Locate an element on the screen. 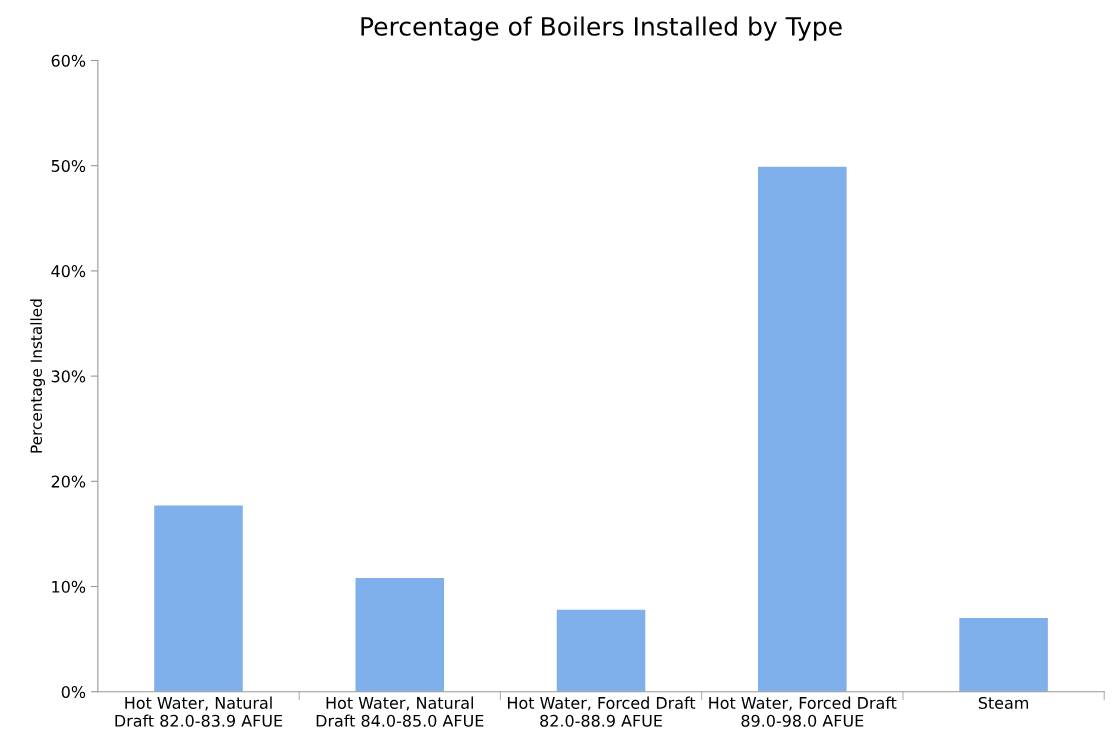 This screenshot has height=756, width=1112. y-tick-label: 20% is located at coordinates (68, 481).